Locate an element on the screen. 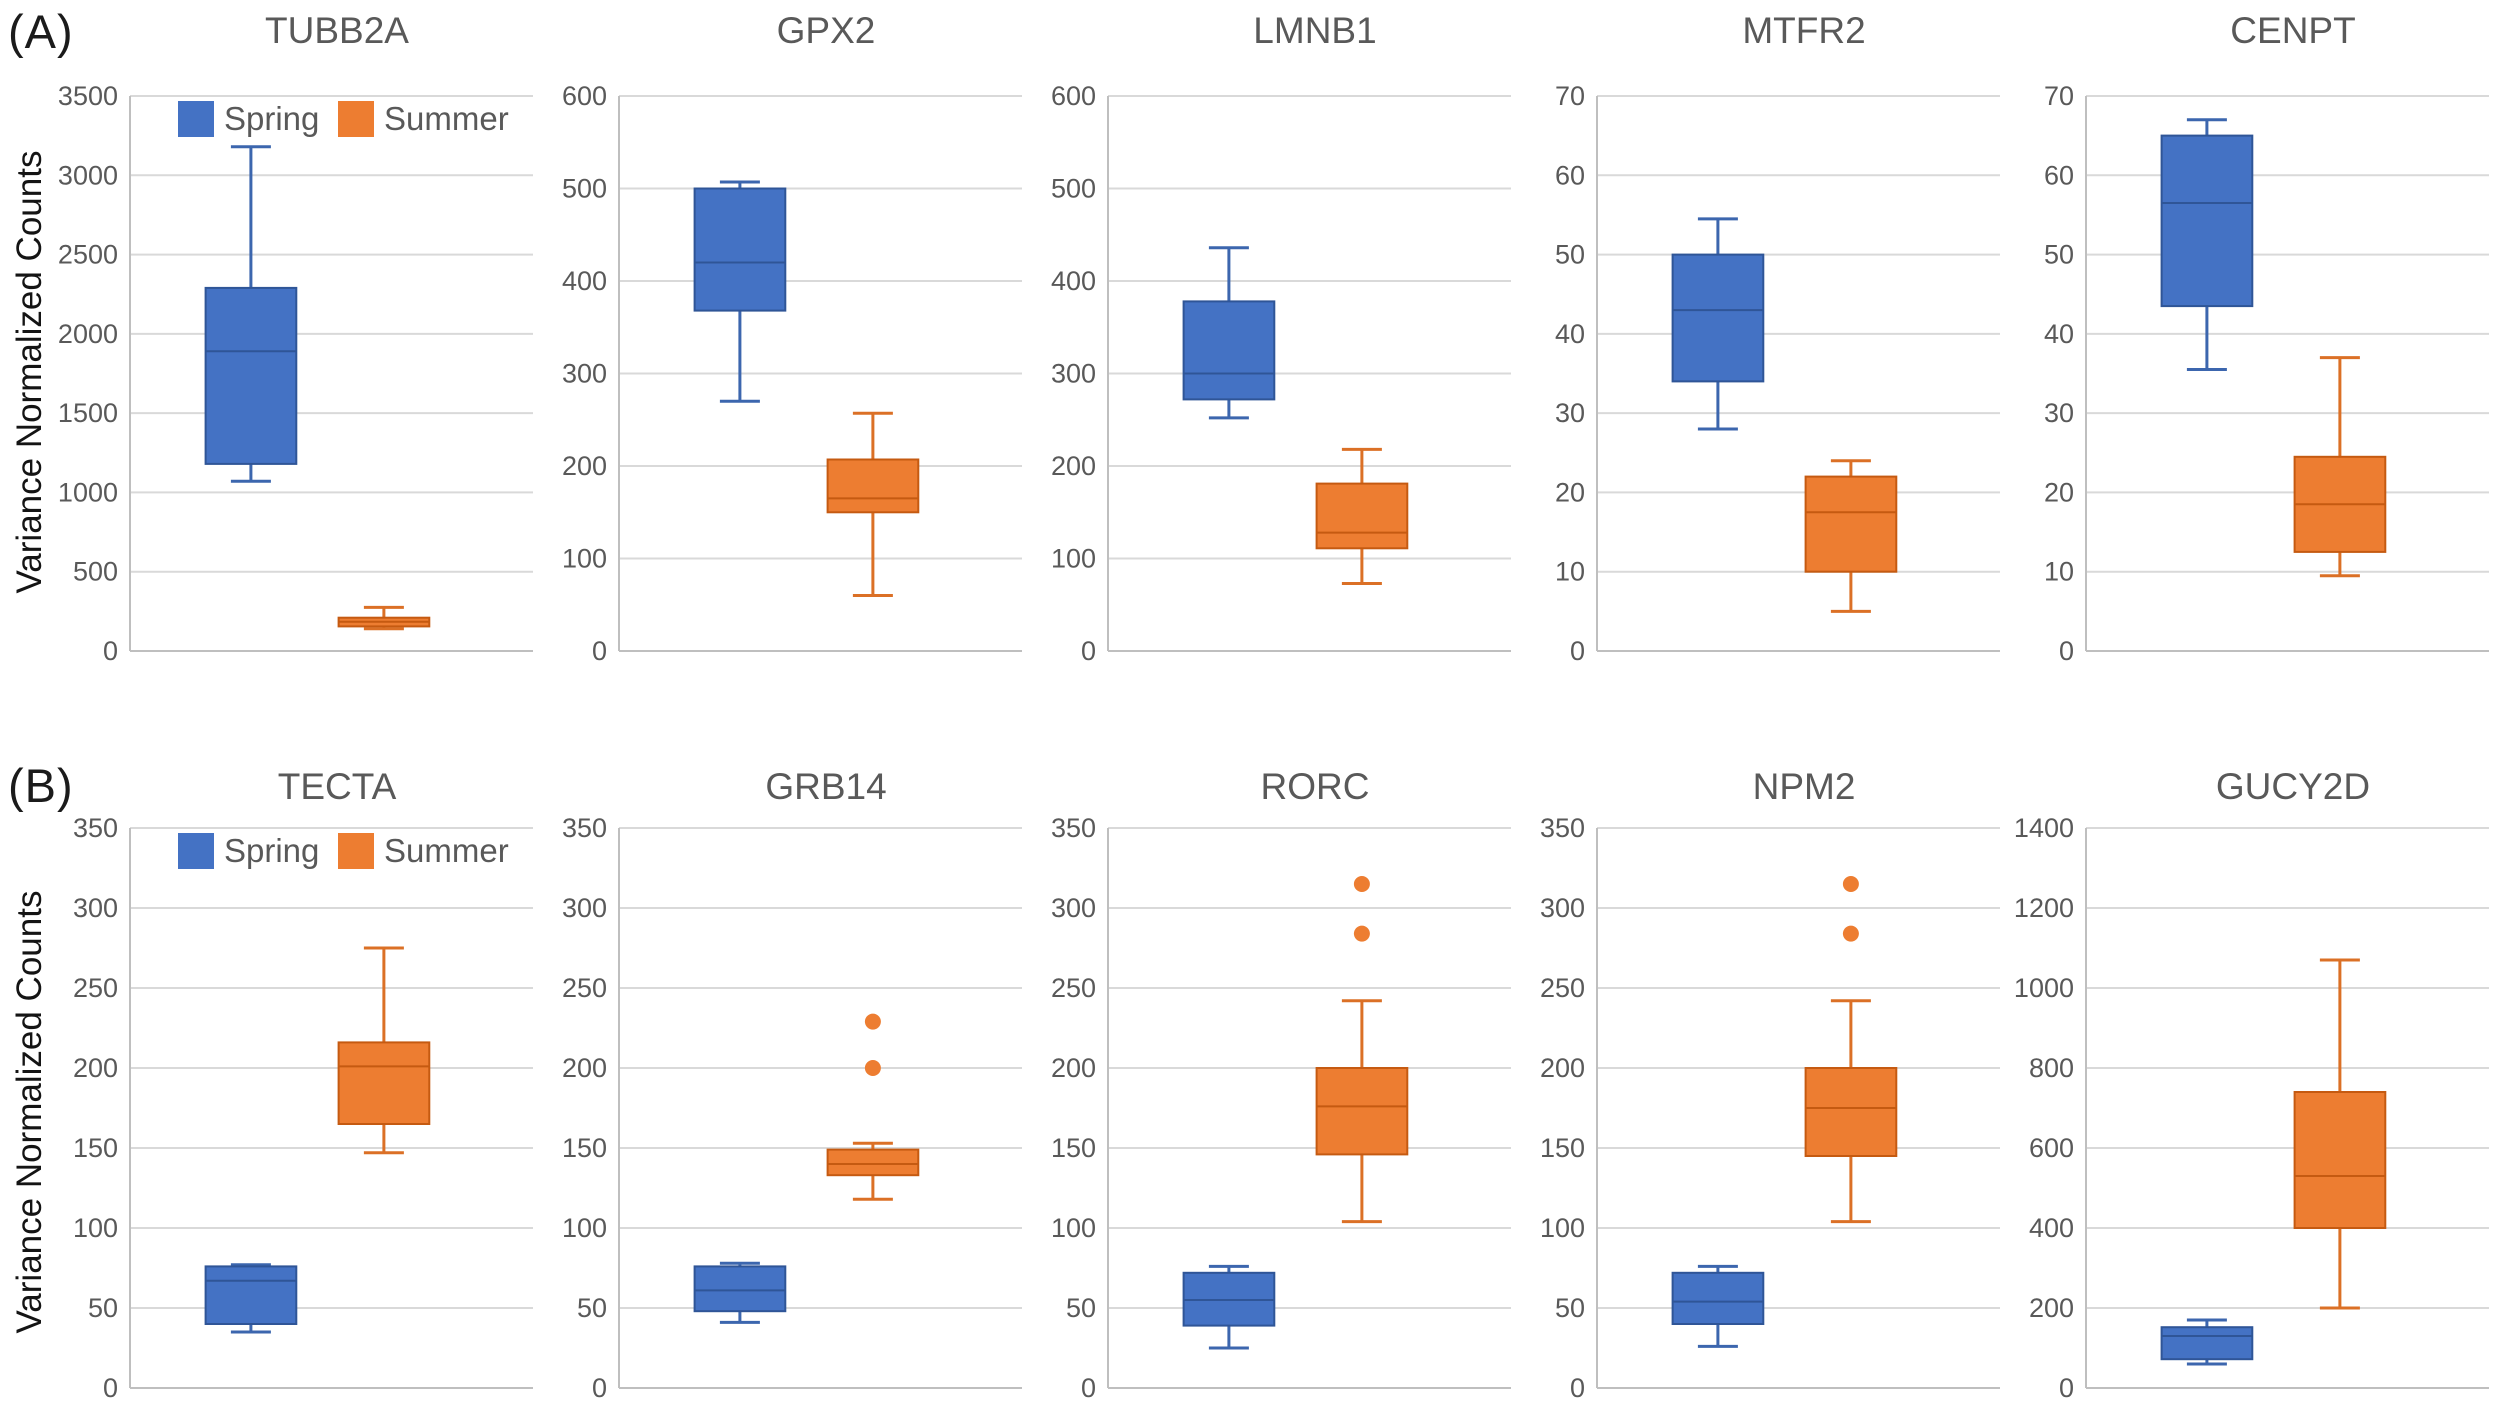 The height and width of the screenshot is (1415, 2500). y-tick-label: 800 is located at coordinates (2051, 1068).